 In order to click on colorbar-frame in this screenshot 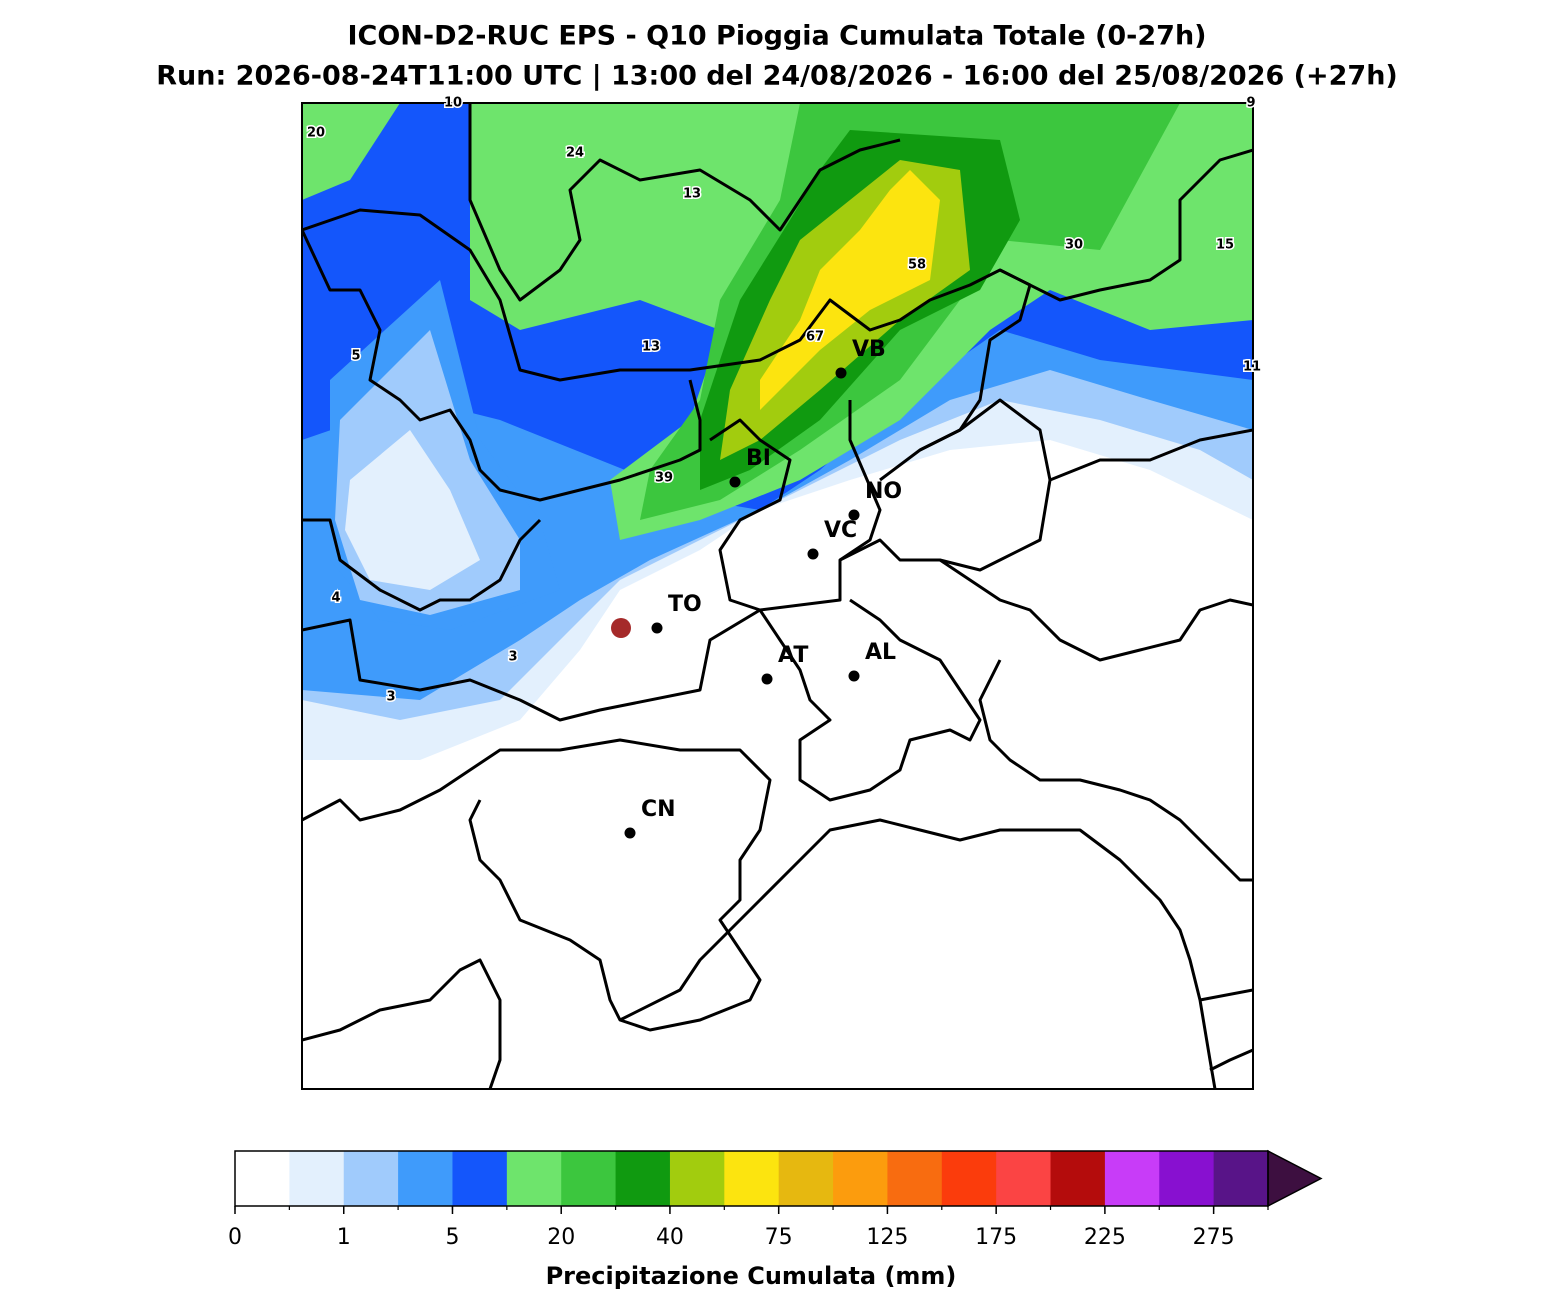, I will do `click(751, 1178)`.